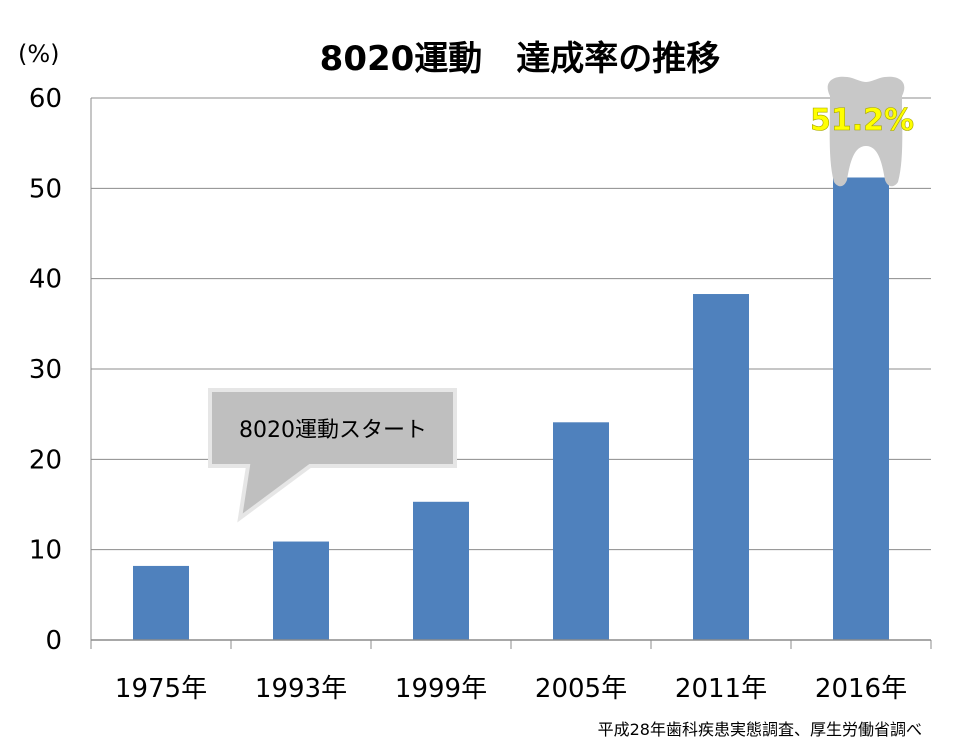  What do you see at coordinates (581, 531) in the screenshot?
I see `bar-2005年` at bounding box center [581, 531].